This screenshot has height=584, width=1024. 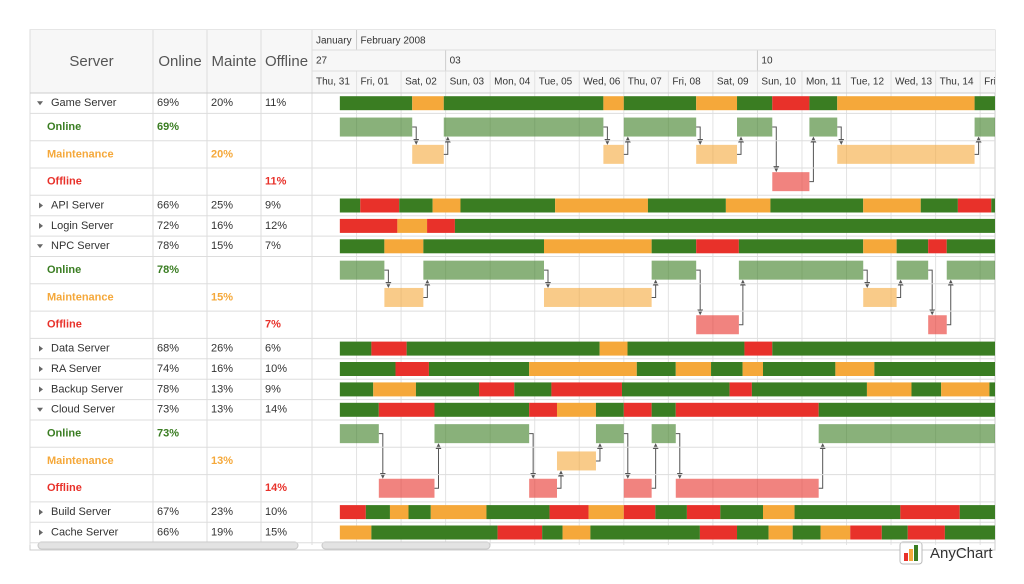 I want to click on status-value: 11%, so click(x=276, y=182).